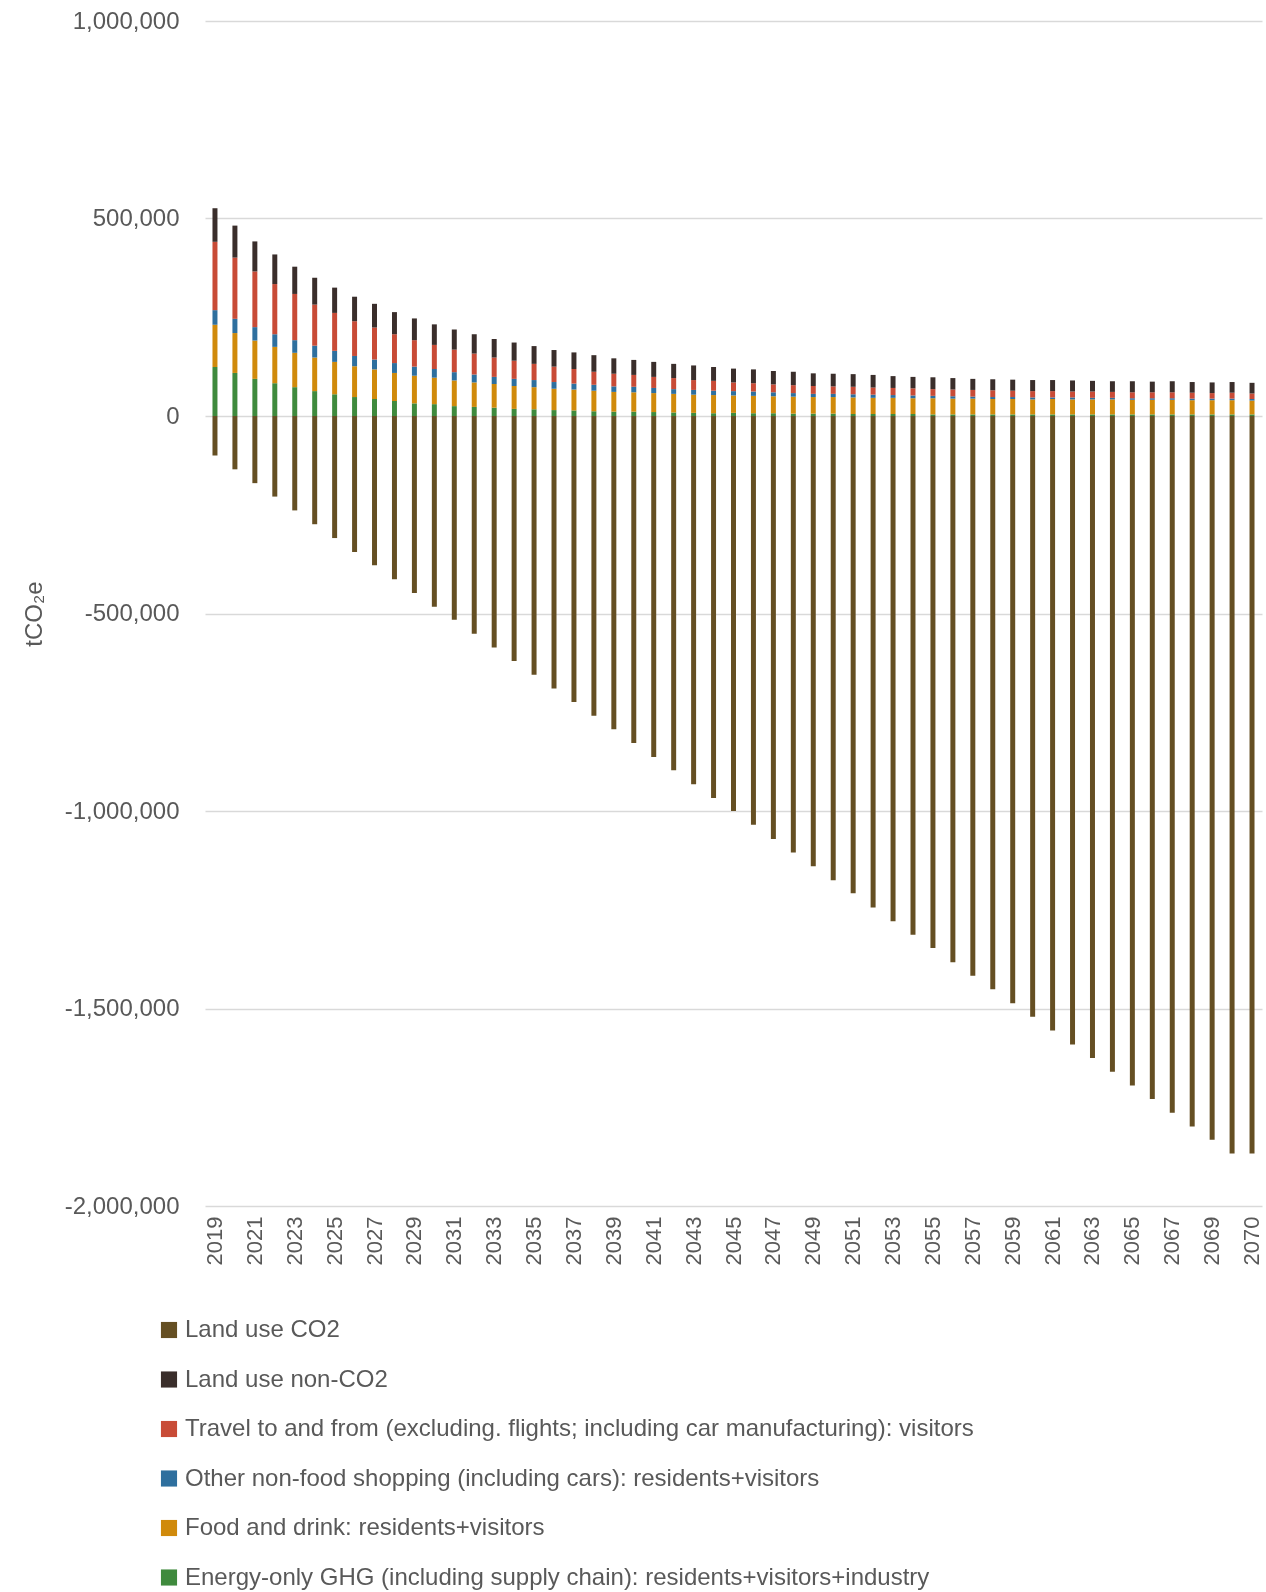 Image resolution: width=1266 pixels, height=1592 pixels. I want to click on x-tick-label: 2065, so click(1132, 1241).